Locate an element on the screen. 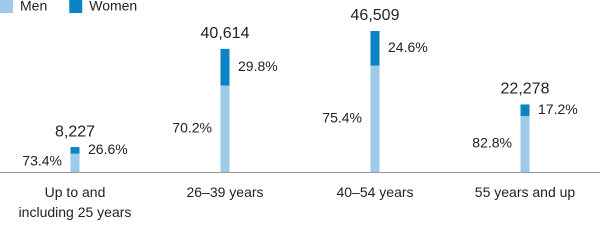 This screenshot has height=240, width=600. value-label: 70.2% is located at coordinates (192, 127).